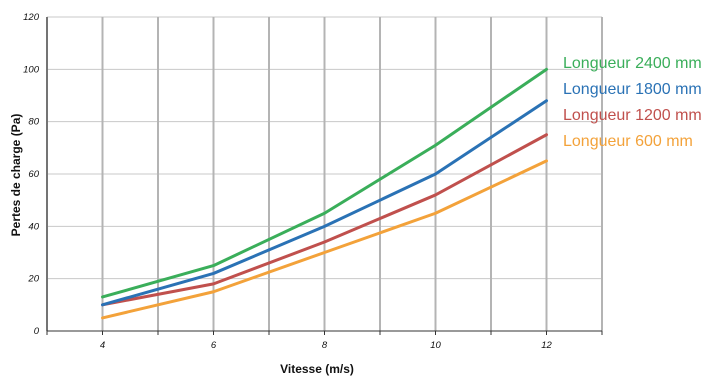 The height and width of the screenshot is (378, 703). Describe the element at coordinates (37, 331) in the screenshot. I see `y-tick-label: 0` at that location.